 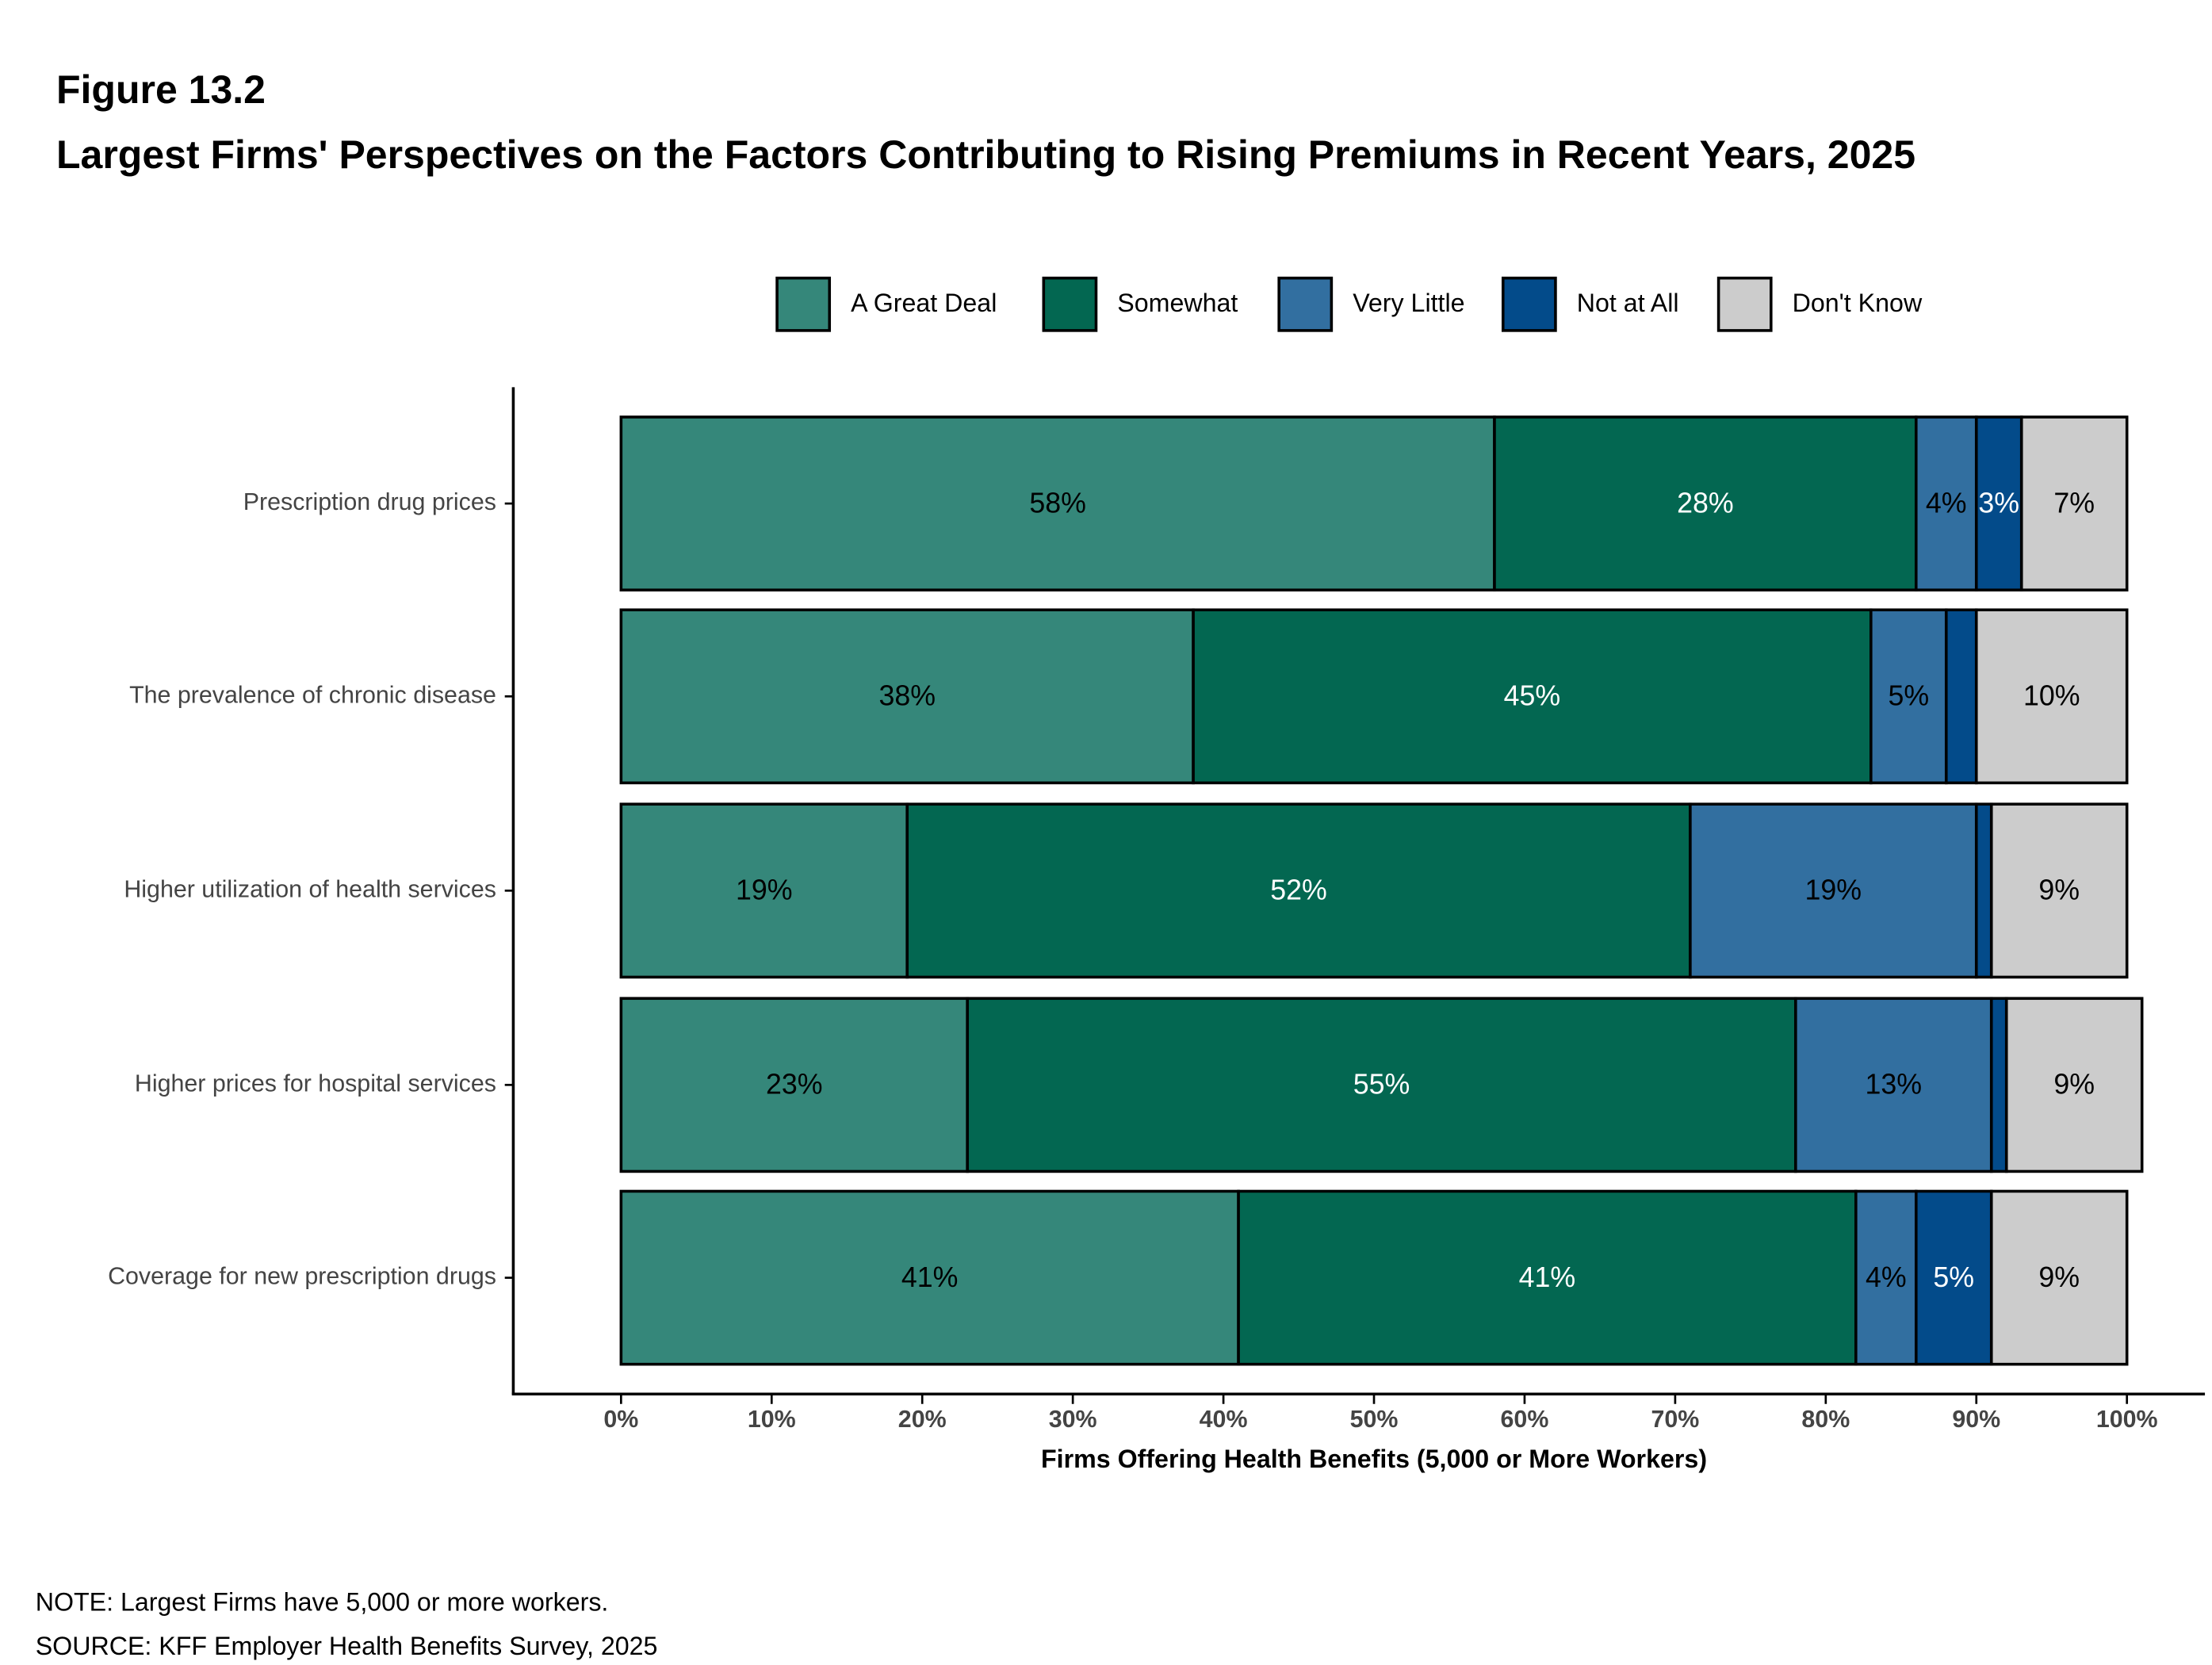 What do you see at coordinates (772, 1419) in the screenshot?
I see `x-tick-label: 10%` at bounding box center [772, 1419].